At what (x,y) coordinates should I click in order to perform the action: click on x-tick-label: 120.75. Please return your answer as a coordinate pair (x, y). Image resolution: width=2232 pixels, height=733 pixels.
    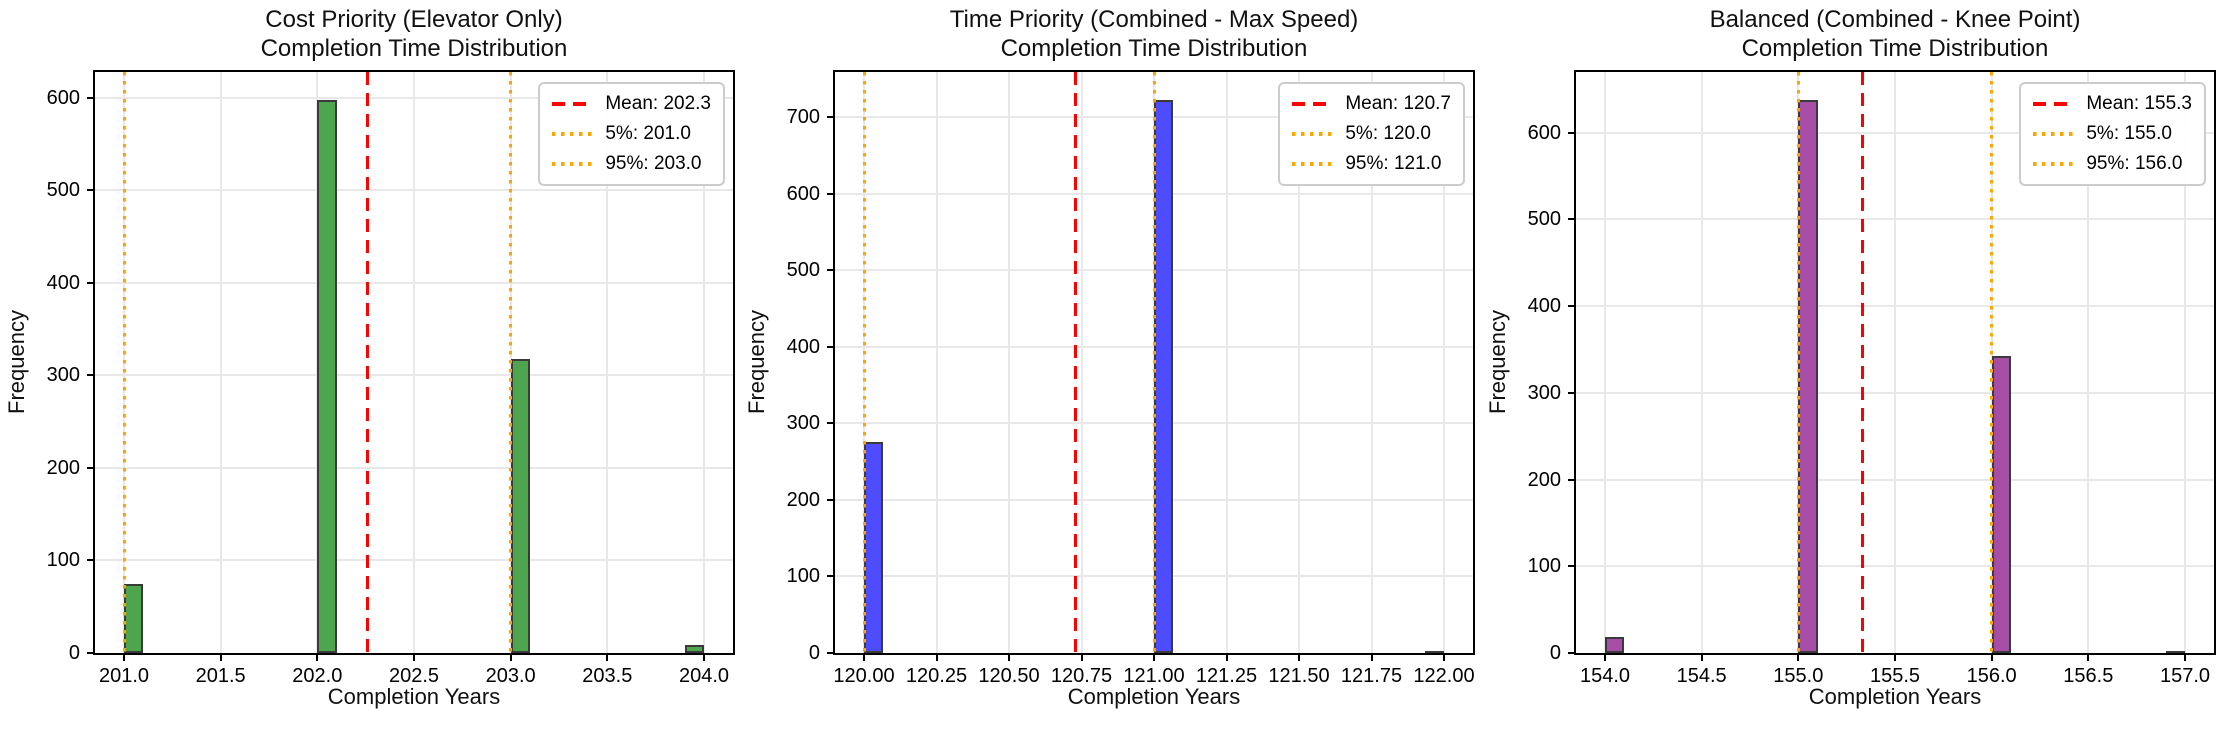
    Looking at the image, I should click on (1081, 676).